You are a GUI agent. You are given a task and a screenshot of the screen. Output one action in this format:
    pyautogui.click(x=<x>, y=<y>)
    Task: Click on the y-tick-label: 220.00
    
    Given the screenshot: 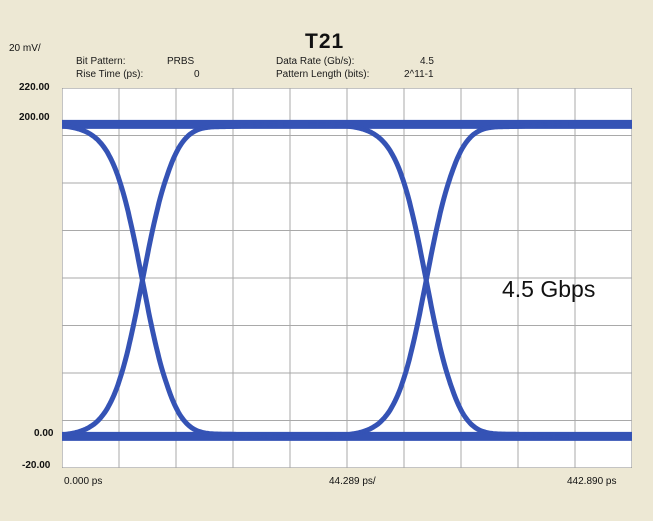 What is the action you would take?
    pyautogui.click(x=34, y=87)
    